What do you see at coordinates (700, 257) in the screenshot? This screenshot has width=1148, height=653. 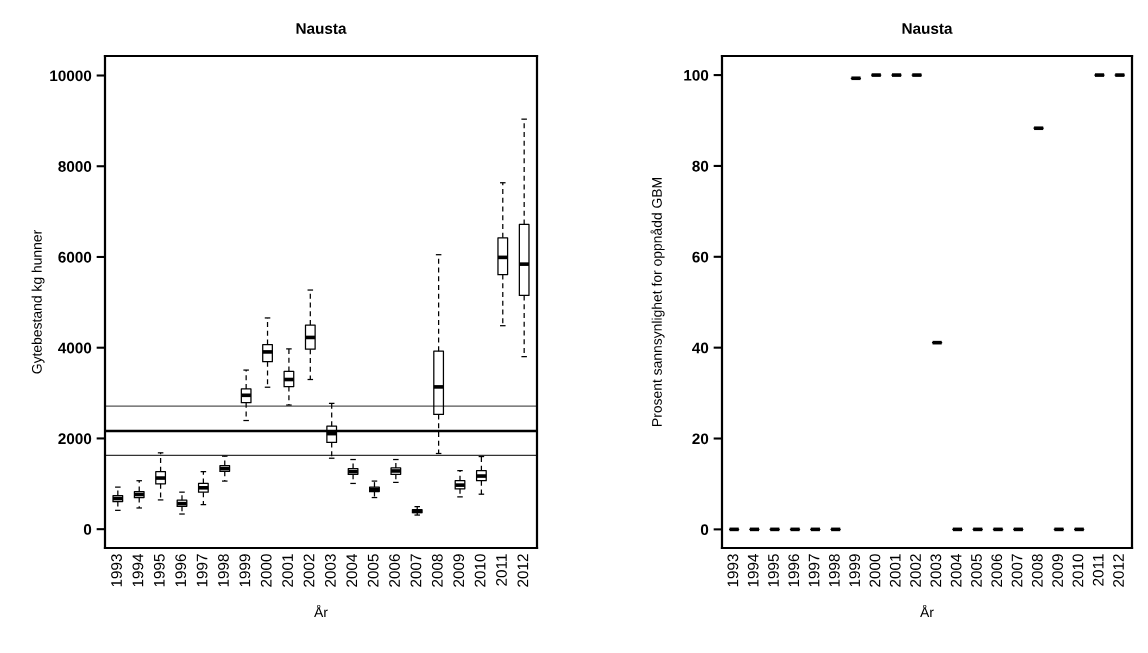 I see `y-tick-label: 60` at bounding box center [700, 257].